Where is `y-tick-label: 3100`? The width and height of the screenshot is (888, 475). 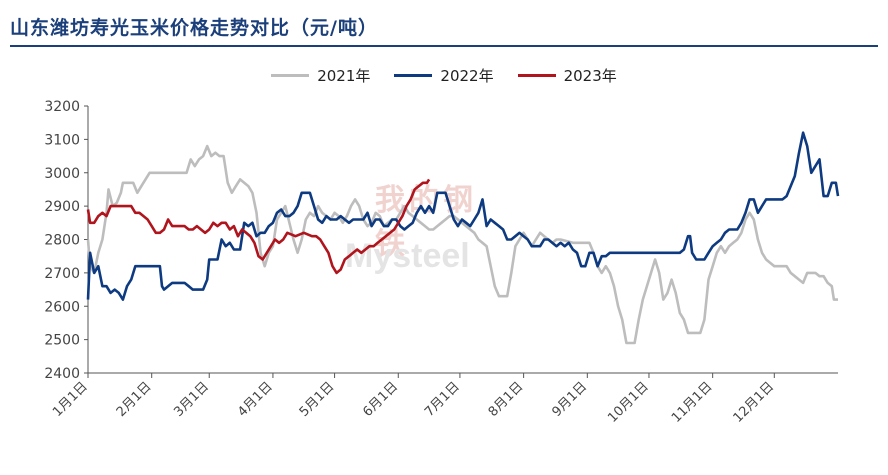
y-tick-label: 3100 is located at coordinates (62, 140).